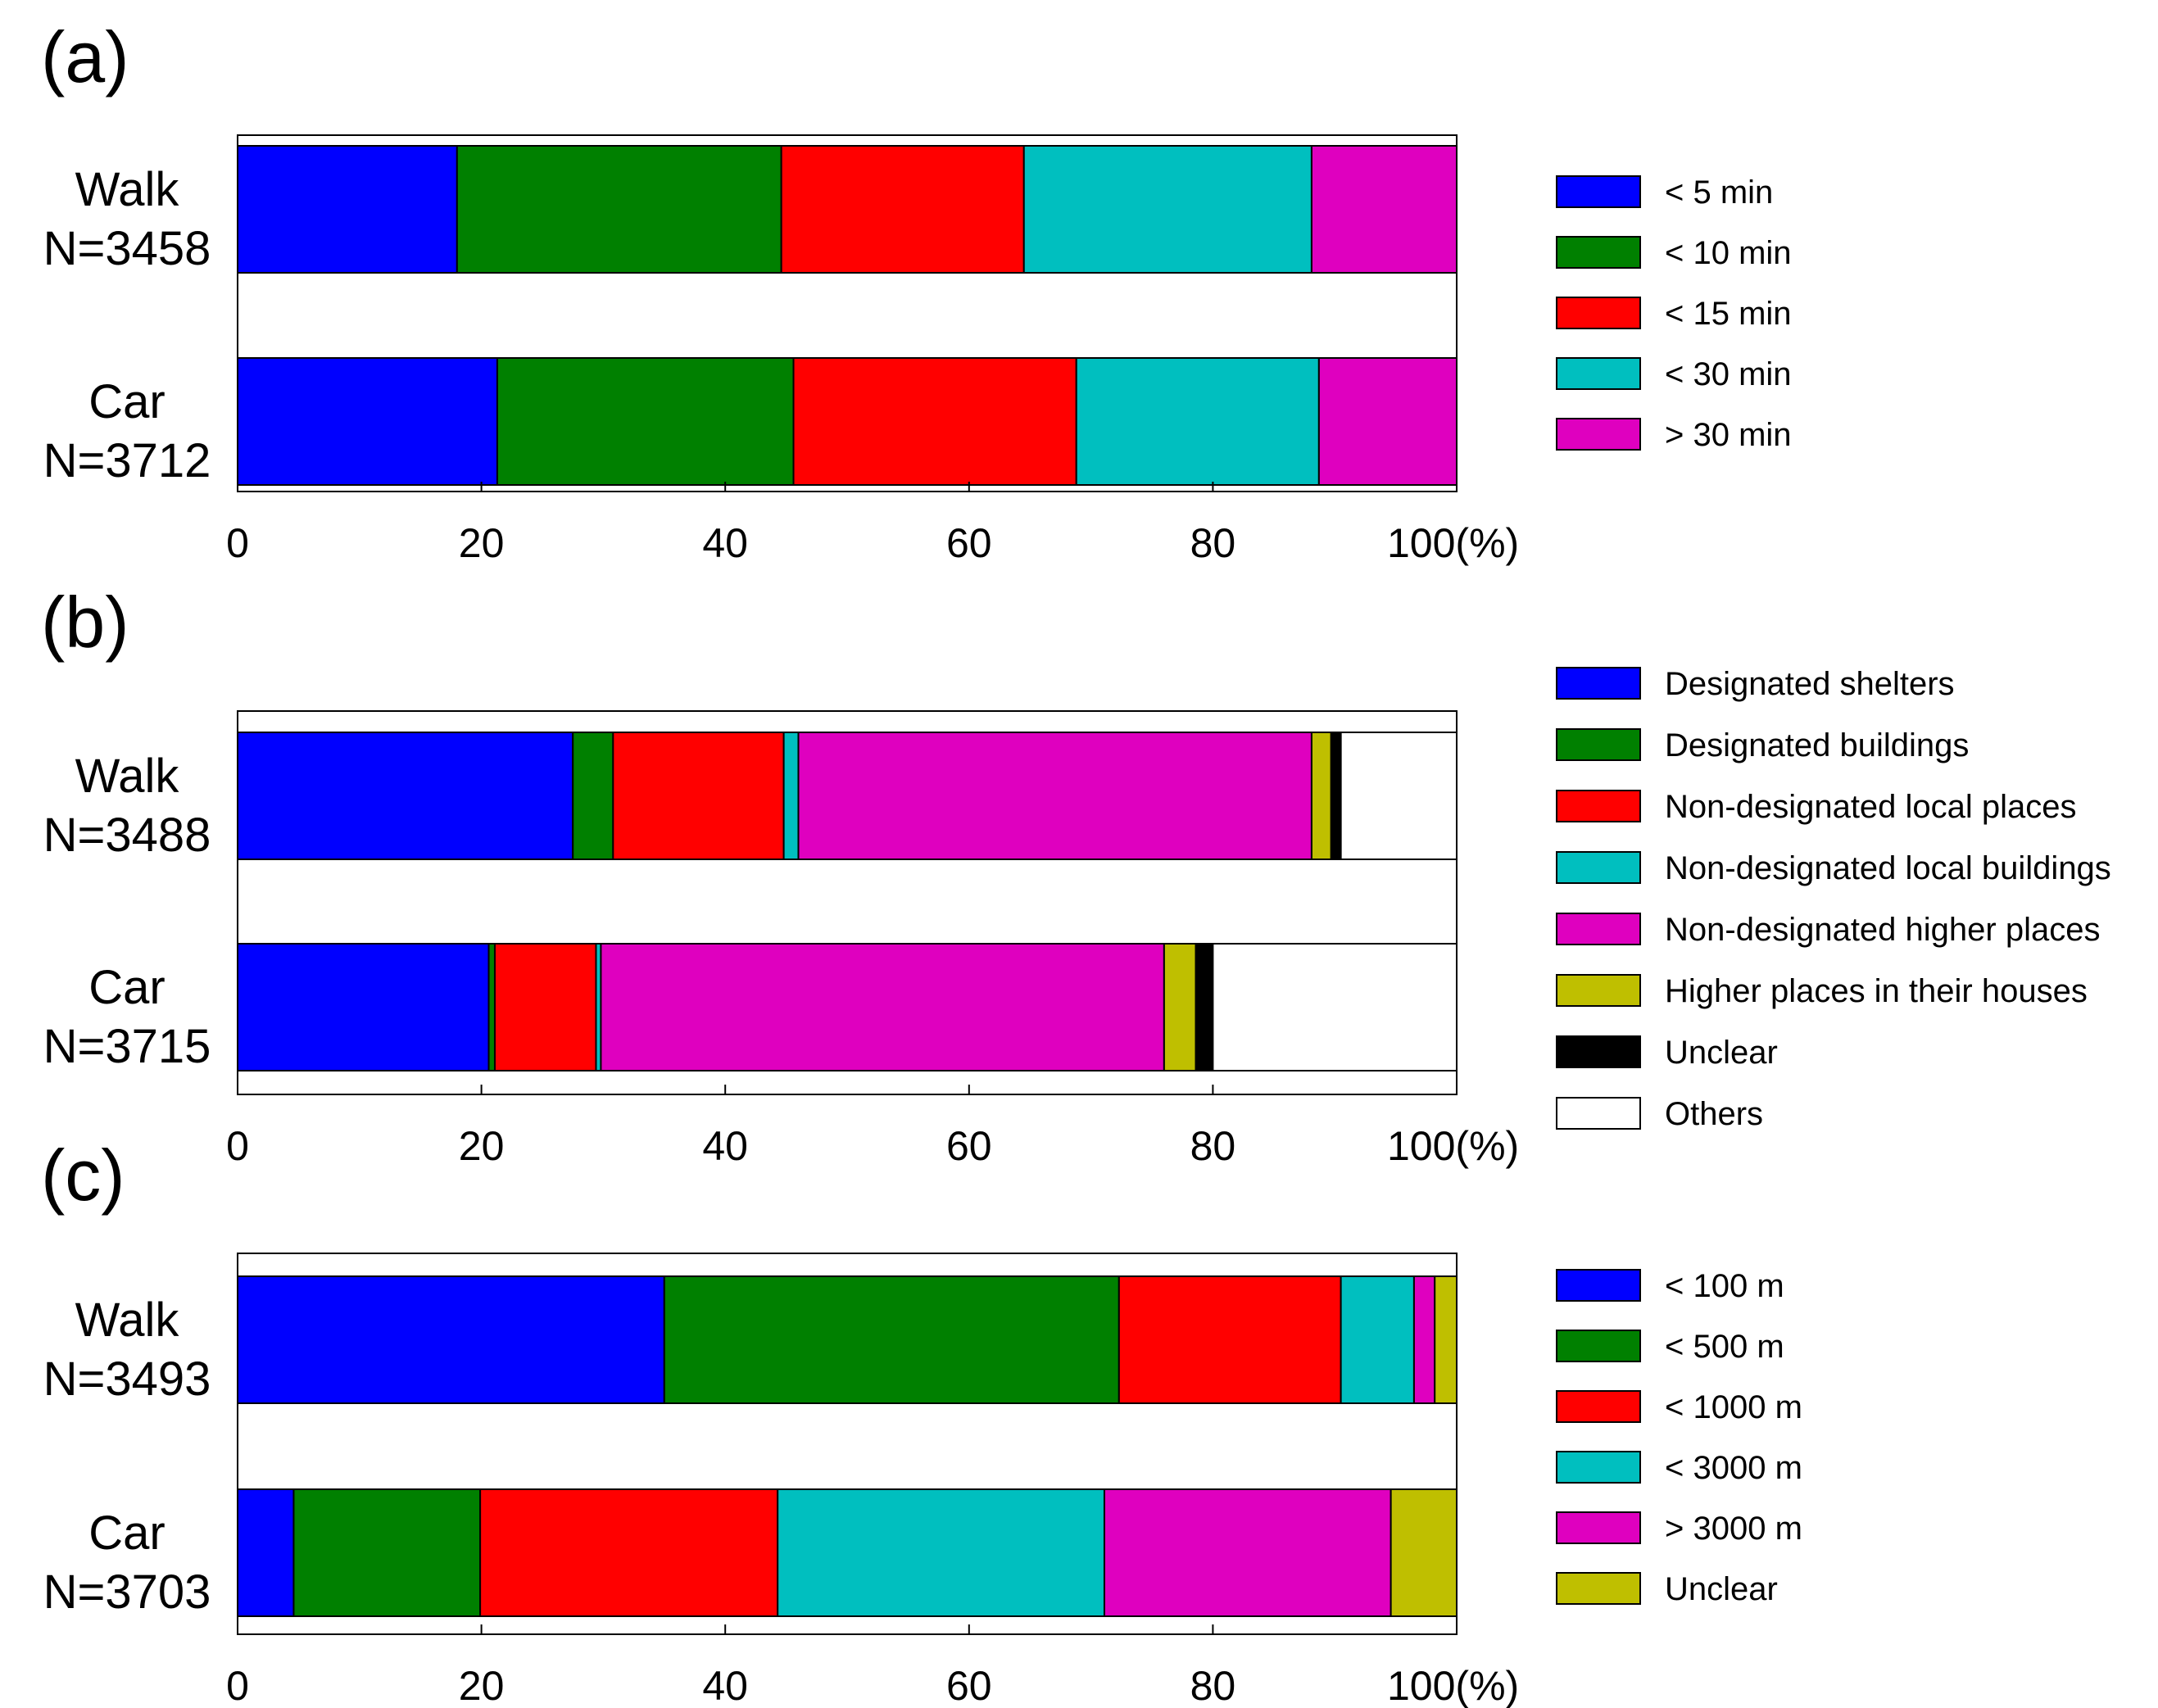 This screenshot has width=2158, height=1708. Describe the element at coordinates (1871, 807) in the screenshot. I see `legend-label: Non-designated local places` at that location.